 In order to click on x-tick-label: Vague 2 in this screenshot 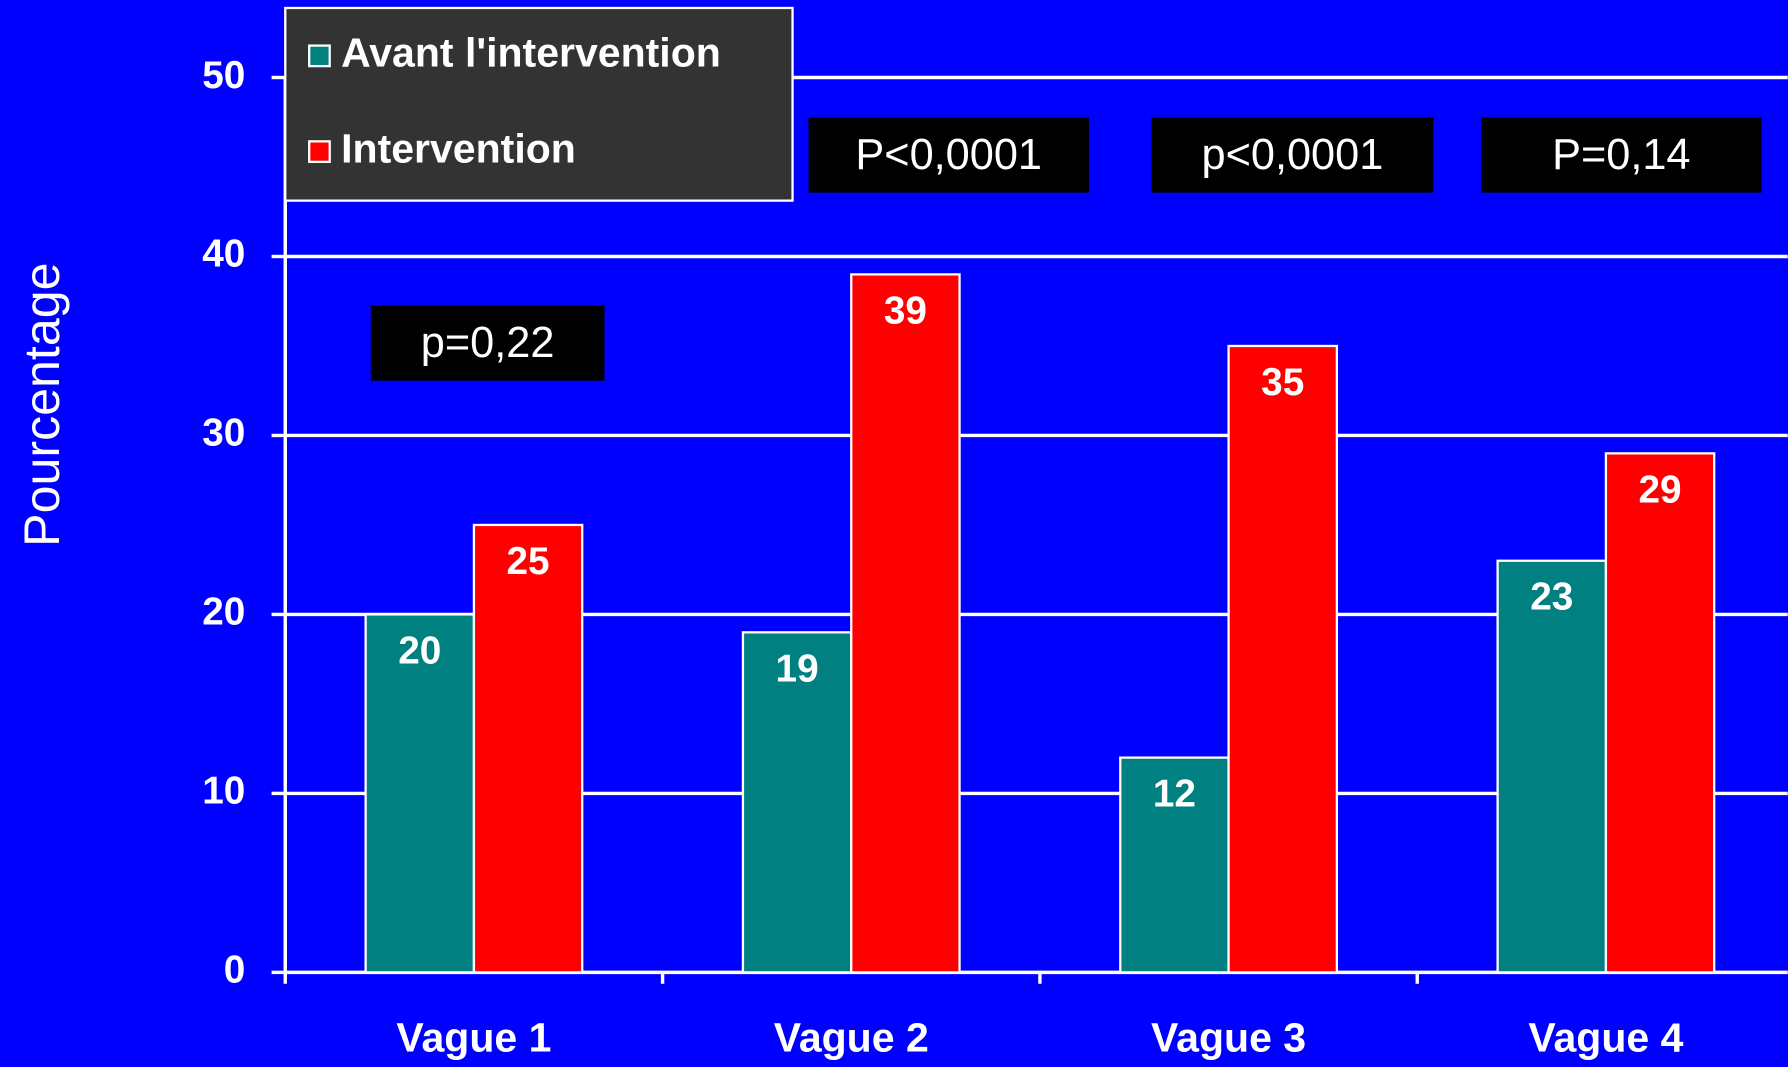, I will do `click(851, 1038)`.